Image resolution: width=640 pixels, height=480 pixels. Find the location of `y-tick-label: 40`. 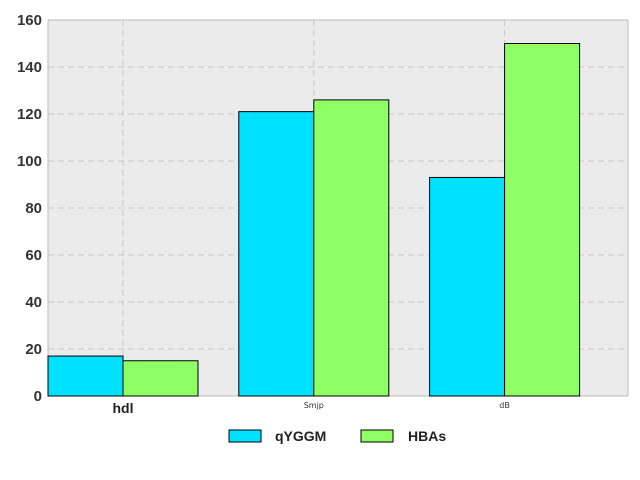

y-tick-label: 40 is located at coordinates (33, 302).